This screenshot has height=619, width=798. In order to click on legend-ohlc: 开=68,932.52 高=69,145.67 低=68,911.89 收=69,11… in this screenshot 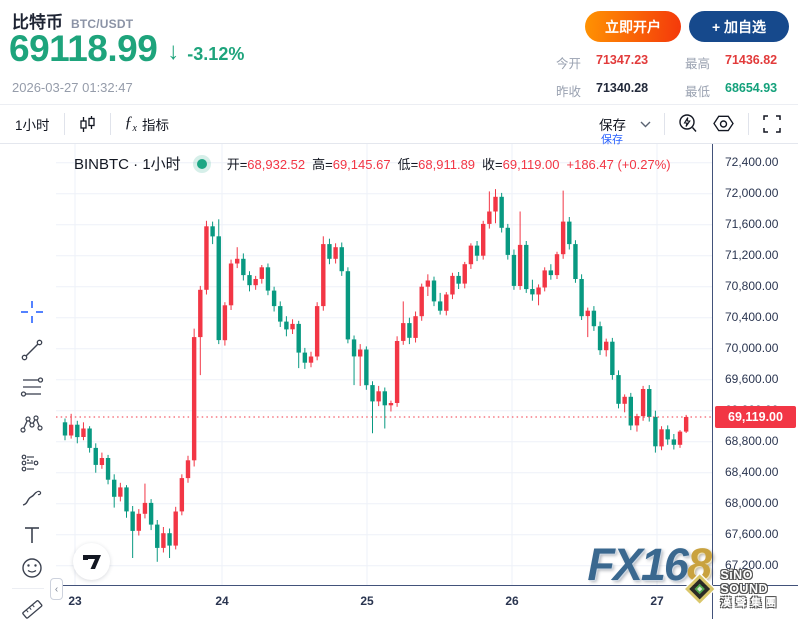, I will do `click(448, 164)`.